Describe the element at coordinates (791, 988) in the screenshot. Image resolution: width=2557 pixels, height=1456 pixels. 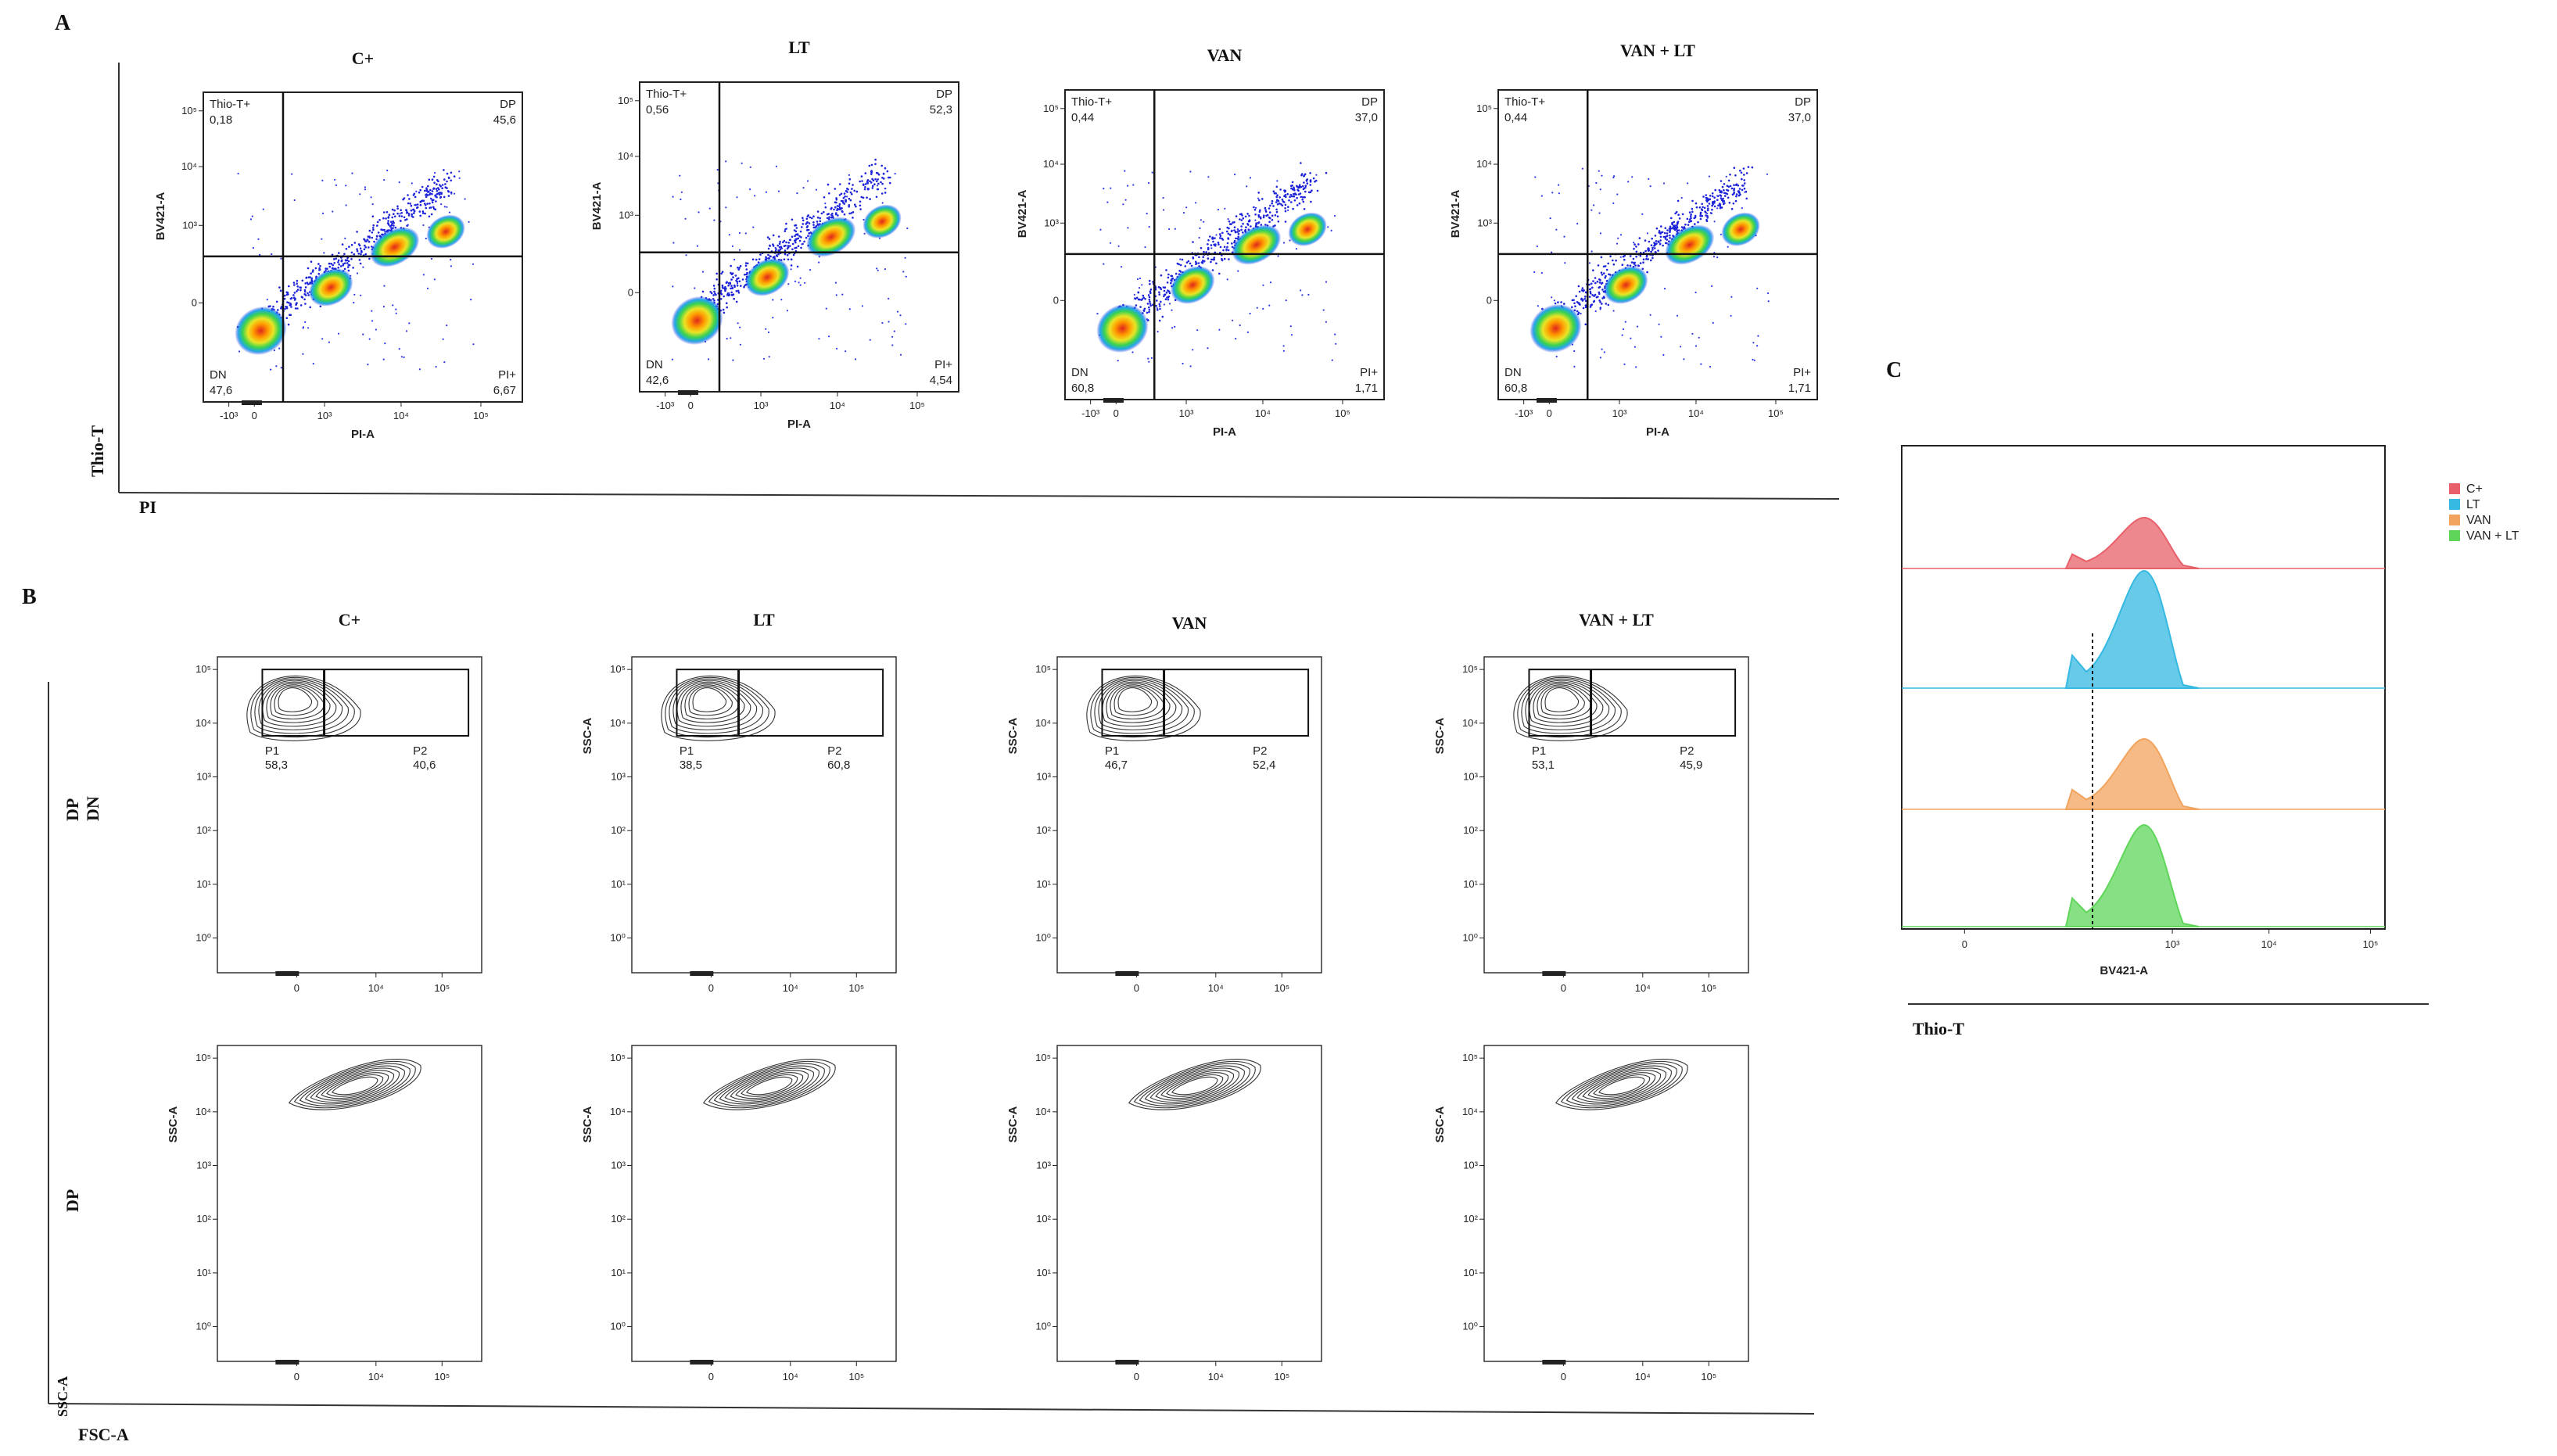
I see `x-tick-label: 10⁴` at that location.